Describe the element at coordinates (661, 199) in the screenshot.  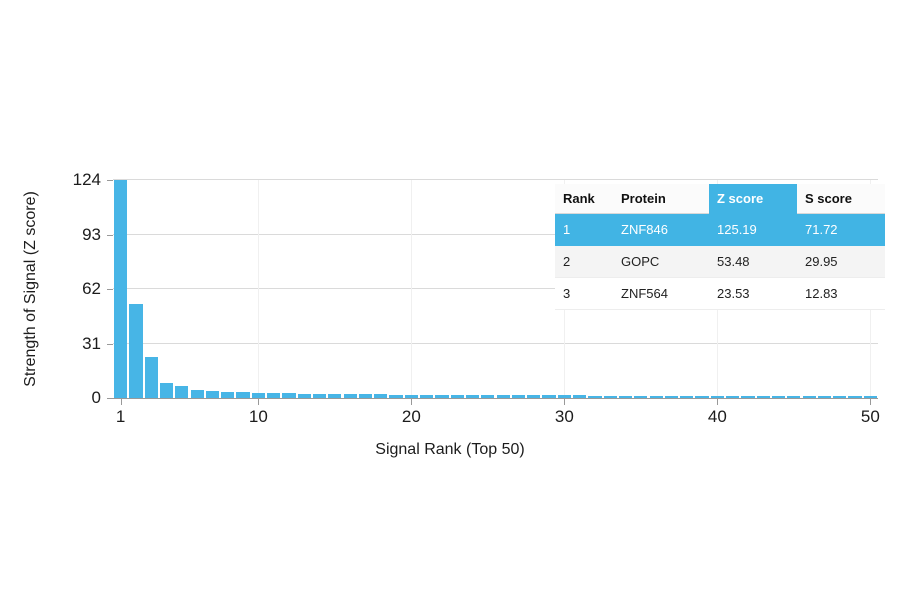
I see `table-header-protein: Protein` at that location.